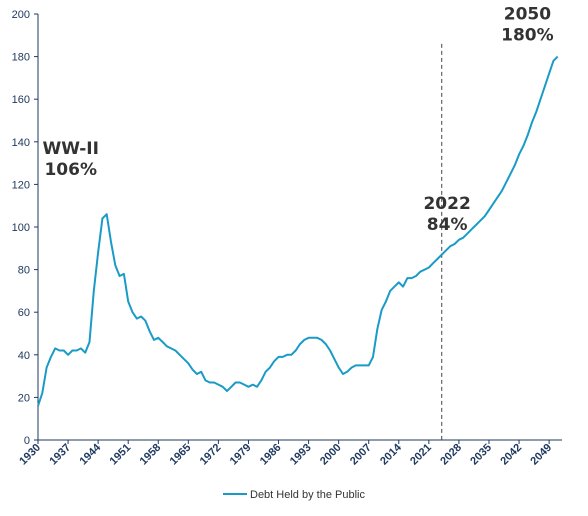 This screenshot has height=516, width=588. I want to click on x-tick-label: 1986, so click(271, 455).